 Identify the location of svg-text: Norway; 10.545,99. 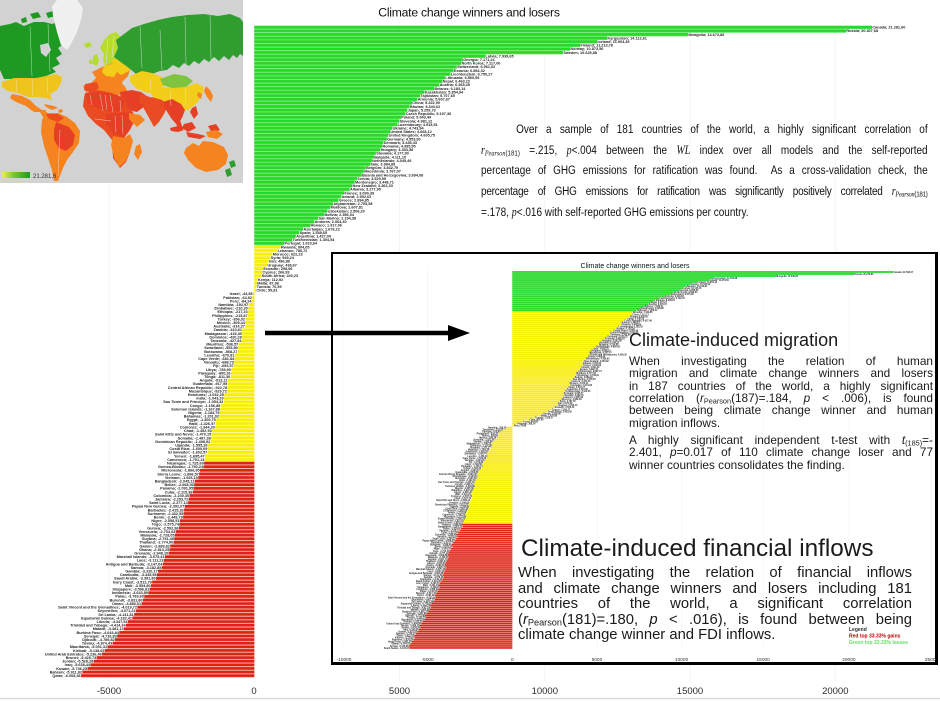
(700, 284).